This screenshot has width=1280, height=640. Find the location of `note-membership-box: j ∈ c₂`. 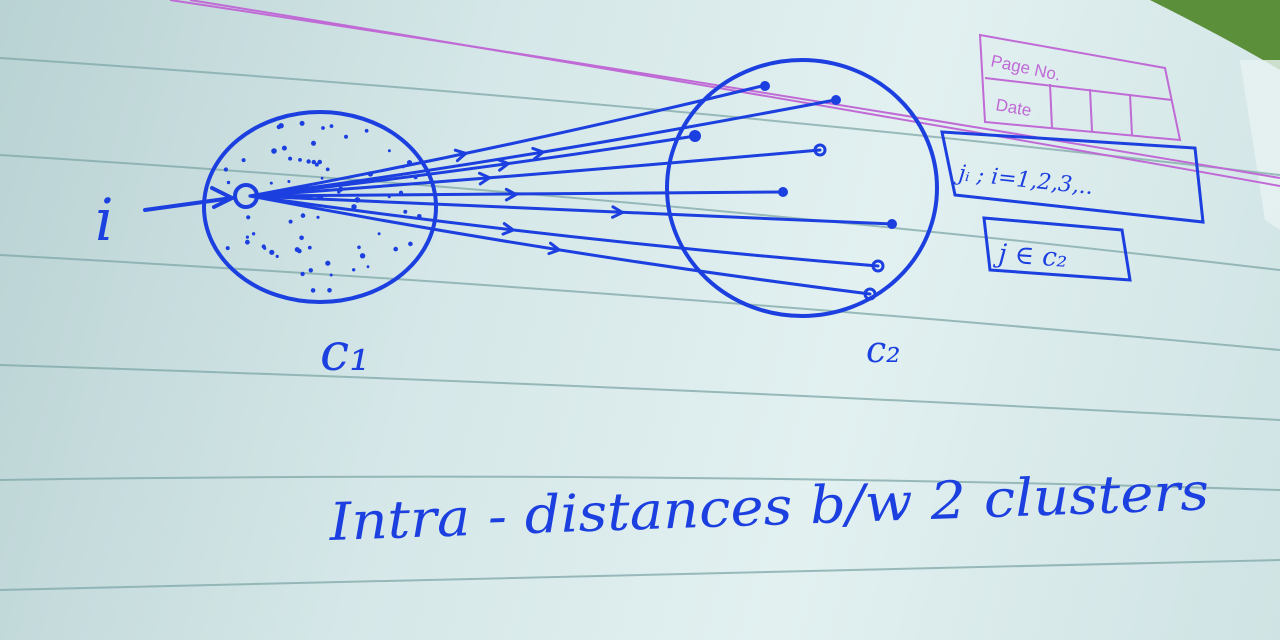

note-membership-box: j ∈ c₂ is located at coordinates (1057, 249).